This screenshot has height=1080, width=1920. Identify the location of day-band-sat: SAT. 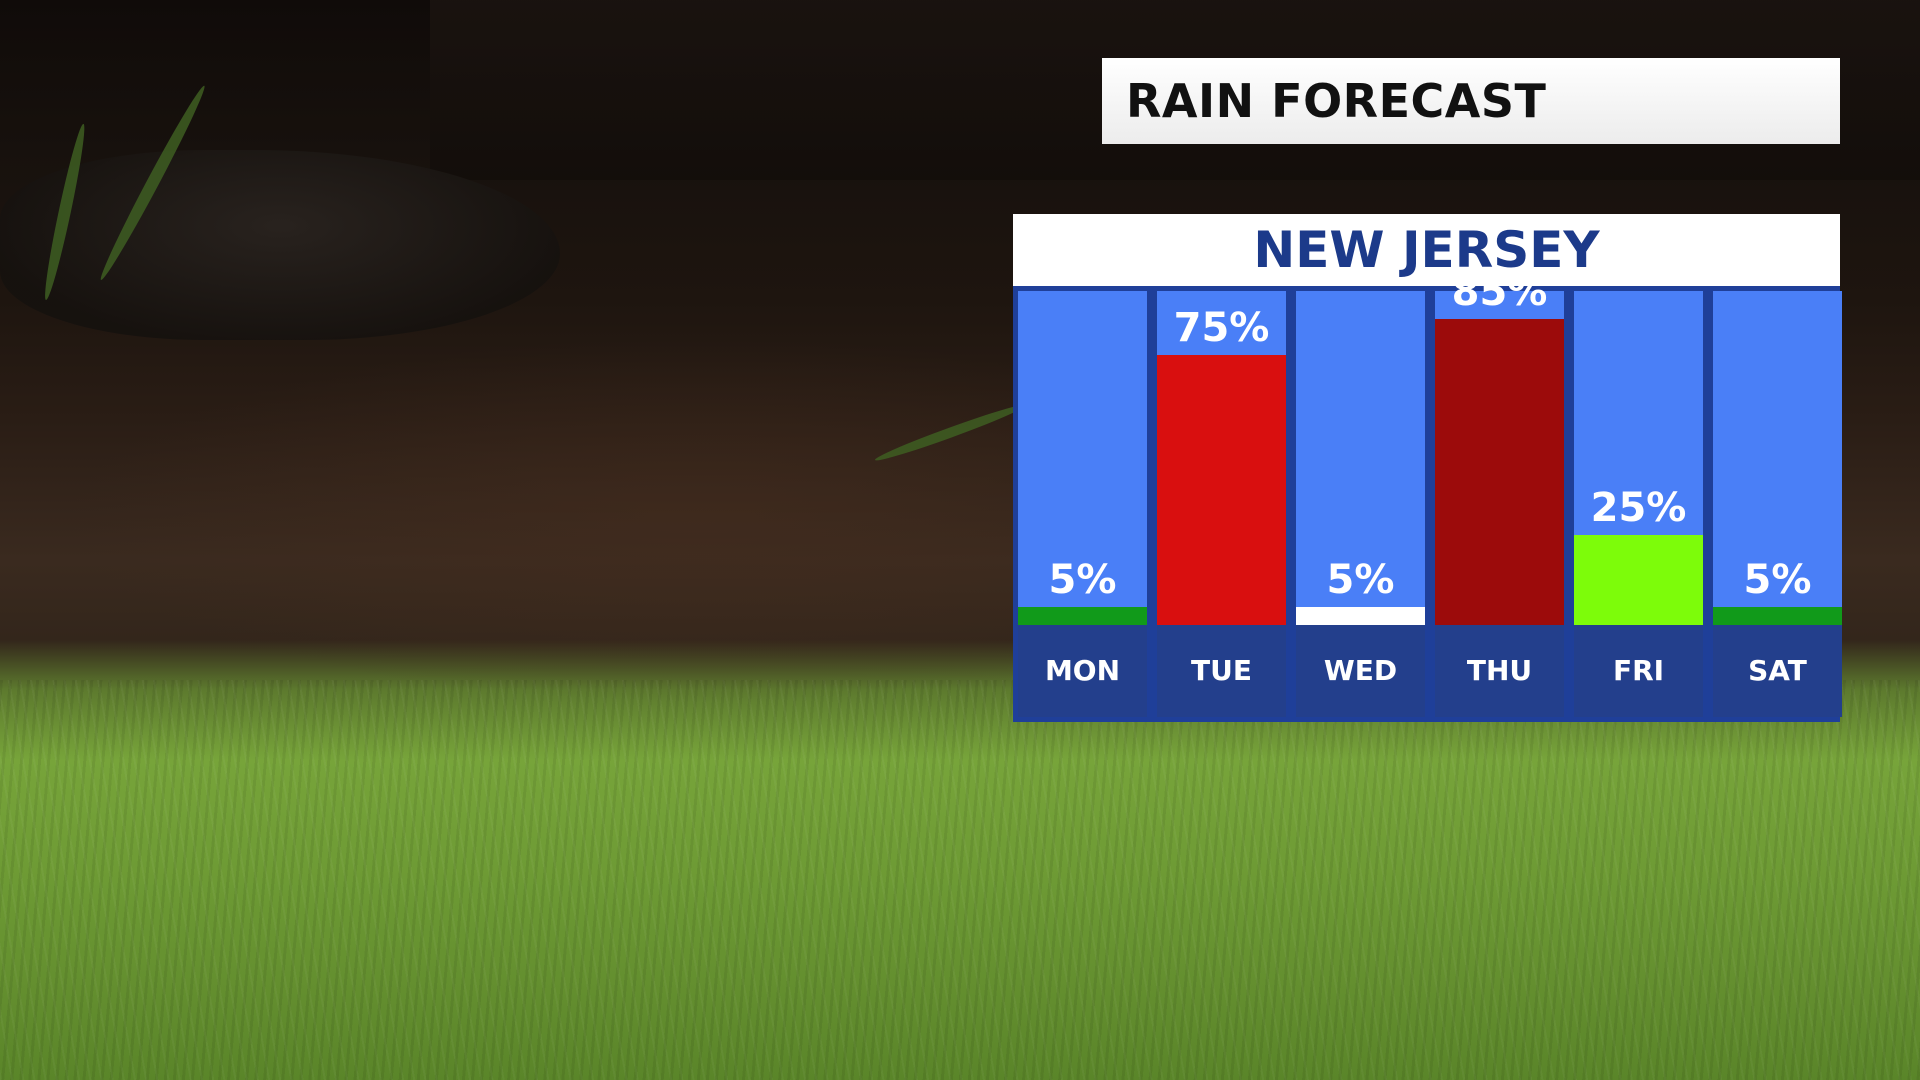
(1777, 671).